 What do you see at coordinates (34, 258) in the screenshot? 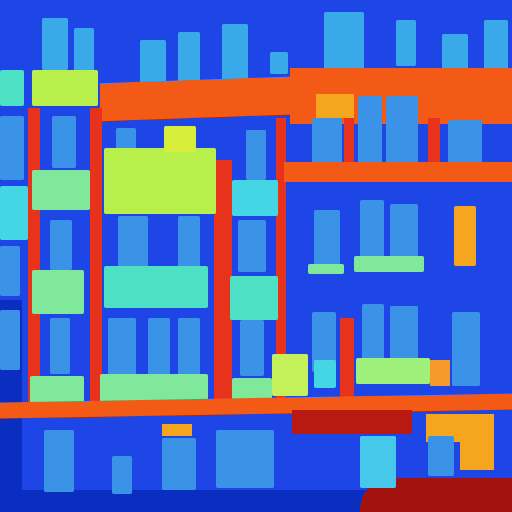
I see `pillar-left` at bounding box center [34, 258].